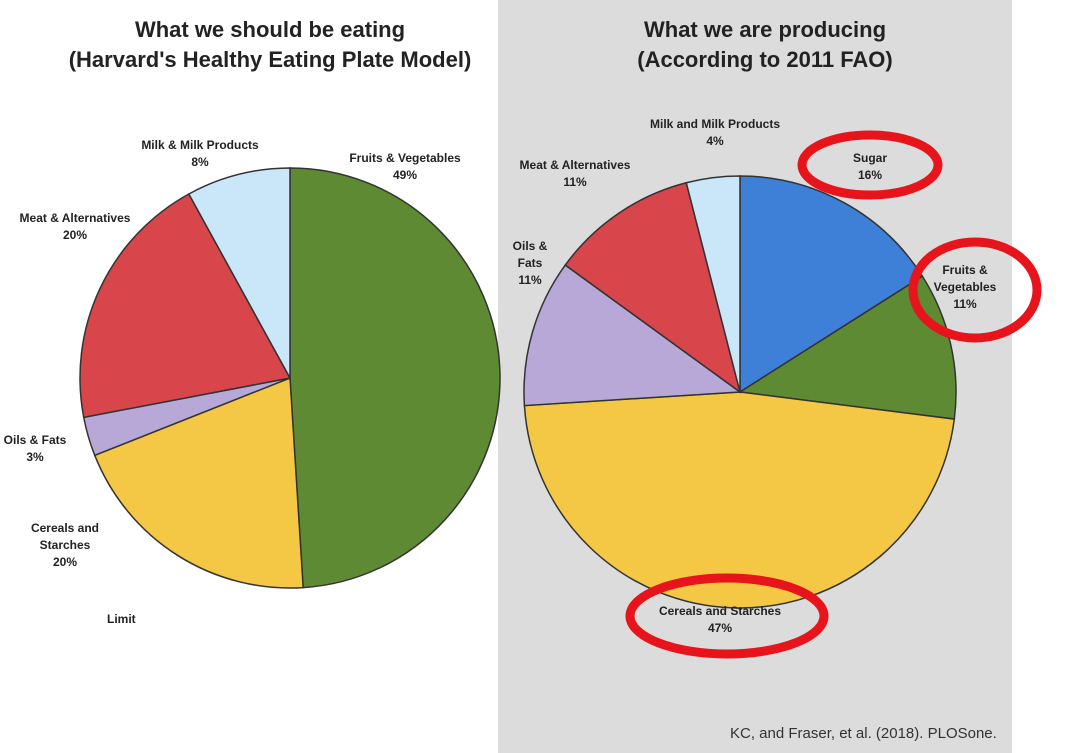  I want to click on pie-slice-milk-milk-products, so click(239, 273).